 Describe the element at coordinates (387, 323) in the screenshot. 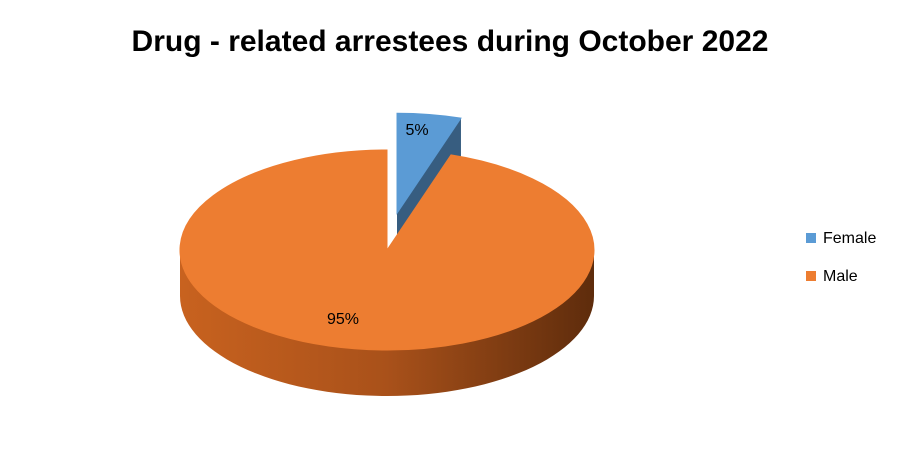

I see `pie-side` at that location.